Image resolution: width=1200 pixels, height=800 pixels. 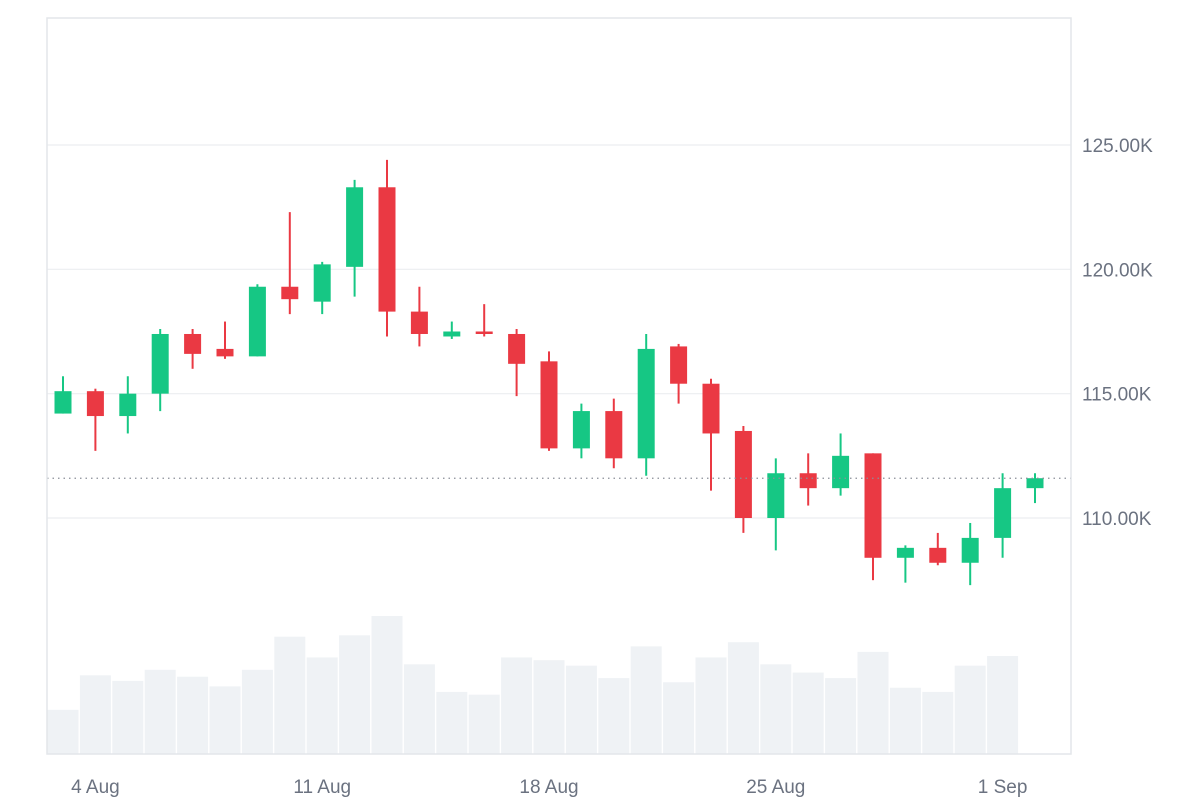 I want to click on volume-layer, so click(x=533, y=685).